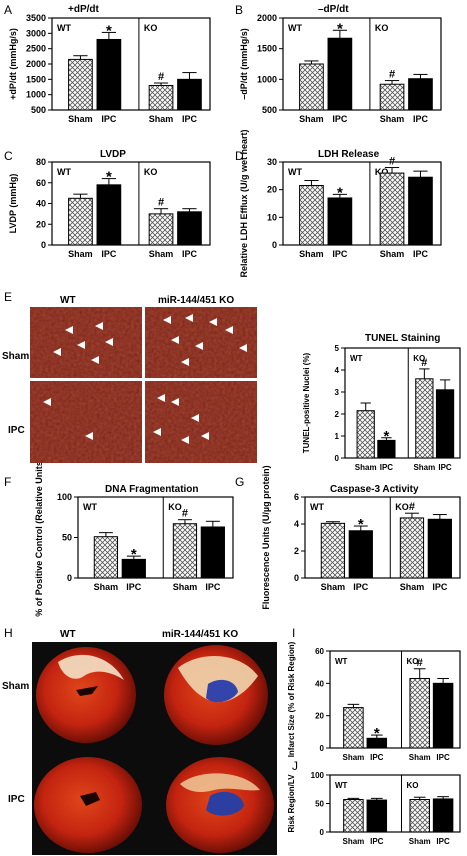 This screenshot has height=856, width=467. Describe the element at coordinates (16, 799) in the screenshot. I see `heart-row-label-ipc: IPC` at that location.